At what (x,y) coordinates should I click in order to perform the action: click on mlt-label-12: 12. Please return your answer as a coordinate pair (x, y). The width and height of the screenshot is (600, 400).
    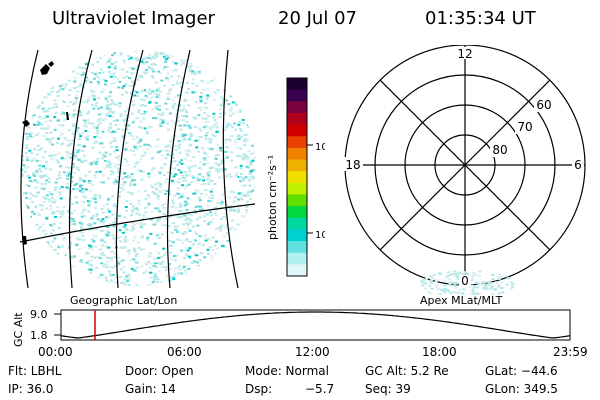
    Looking at the image, I should click on (464, 54).